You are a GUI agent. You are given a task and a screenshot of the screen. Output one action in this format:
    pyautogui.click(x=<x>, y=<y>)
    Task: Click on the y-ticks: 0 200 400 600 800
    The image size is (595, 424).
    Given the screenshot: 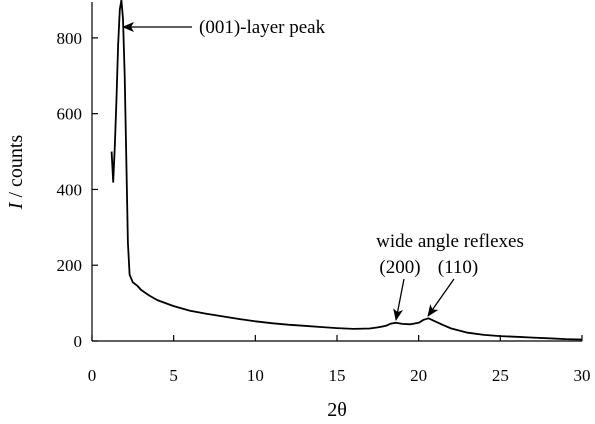 What is the action you would take?
    pyautogui.click(x=77, y=190)
    